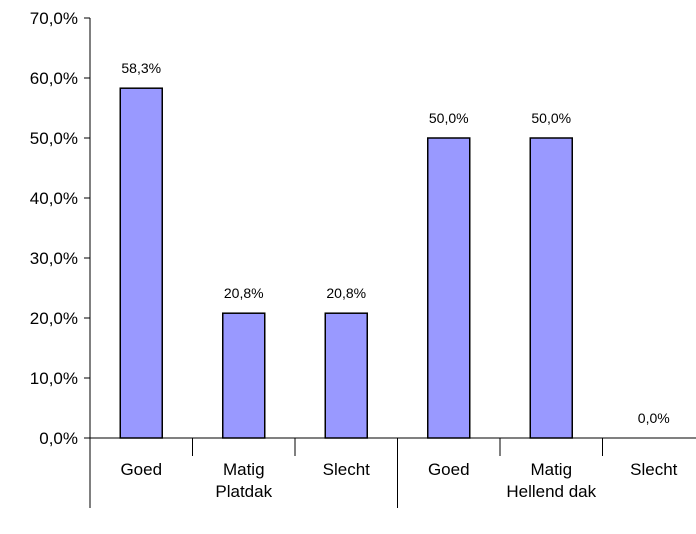  What do you see at coordinates (54, 378) in the screenshot?
I see `y-tick-label: 10,0%` at bounding box center [54, 378].